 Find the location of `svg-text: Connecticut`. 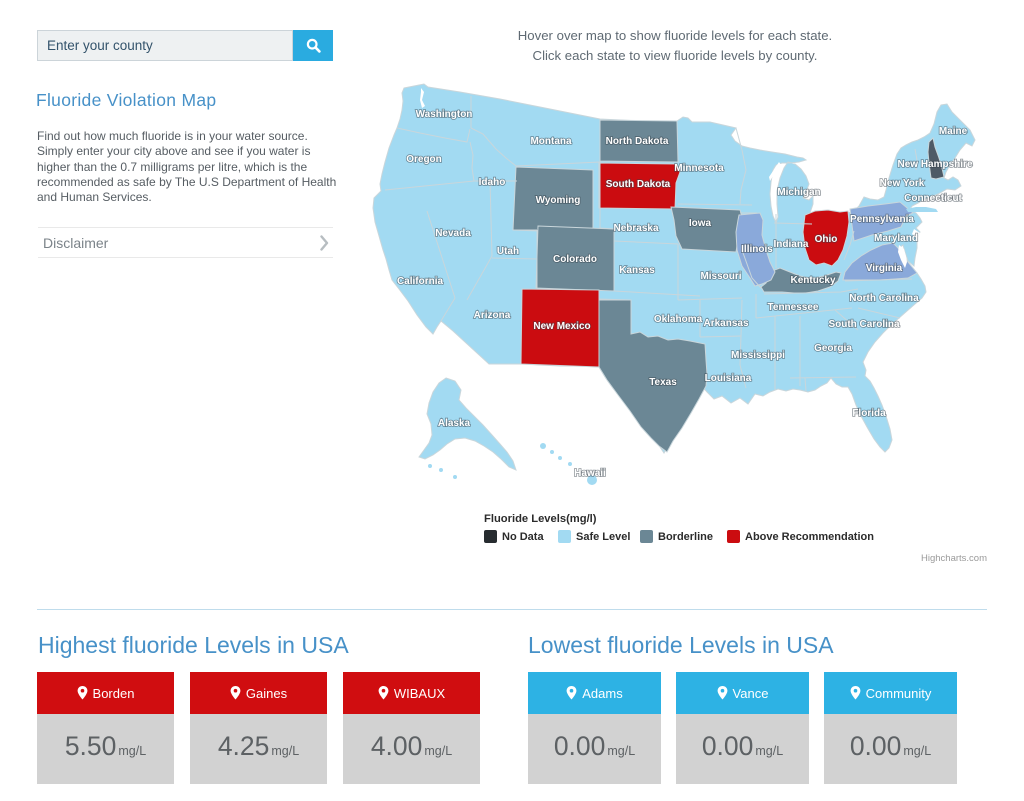

svg-text: Connecticut is located at coordinates (933, 198).